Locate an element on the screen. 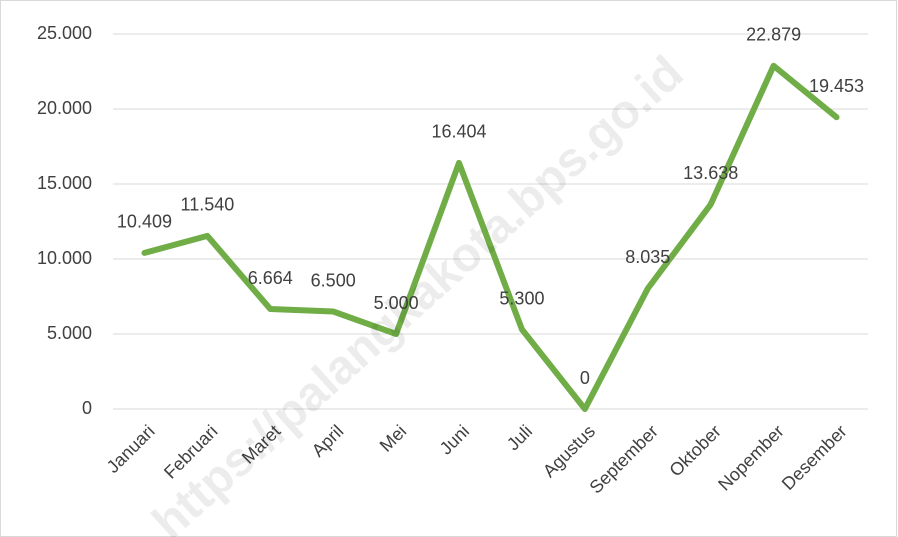 The width and height of the screenshot is (898, 537). y-tick-label: 0 is located at coordinates (87, 408).